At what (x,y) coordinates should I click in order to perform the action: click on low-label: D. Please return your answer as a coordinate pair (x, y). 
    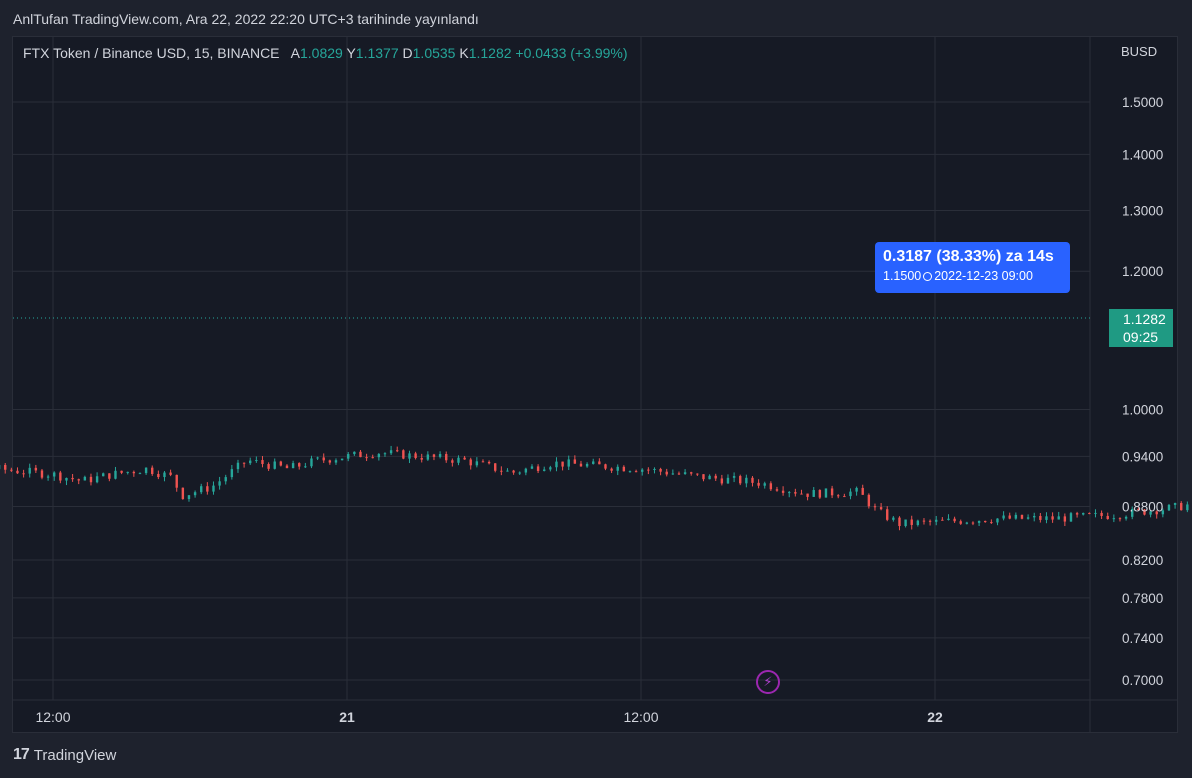
    Looking at the image, I should click on (407, 53).